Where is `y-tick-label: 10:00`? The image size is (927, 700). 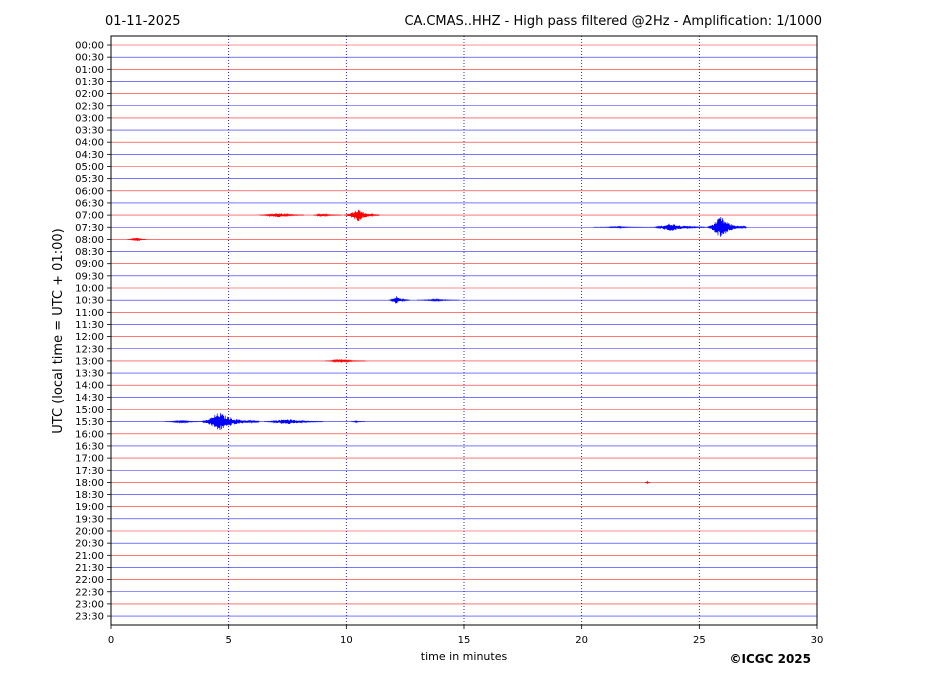
y-tick-label: 10:00 is located at coordinates (89, 289).